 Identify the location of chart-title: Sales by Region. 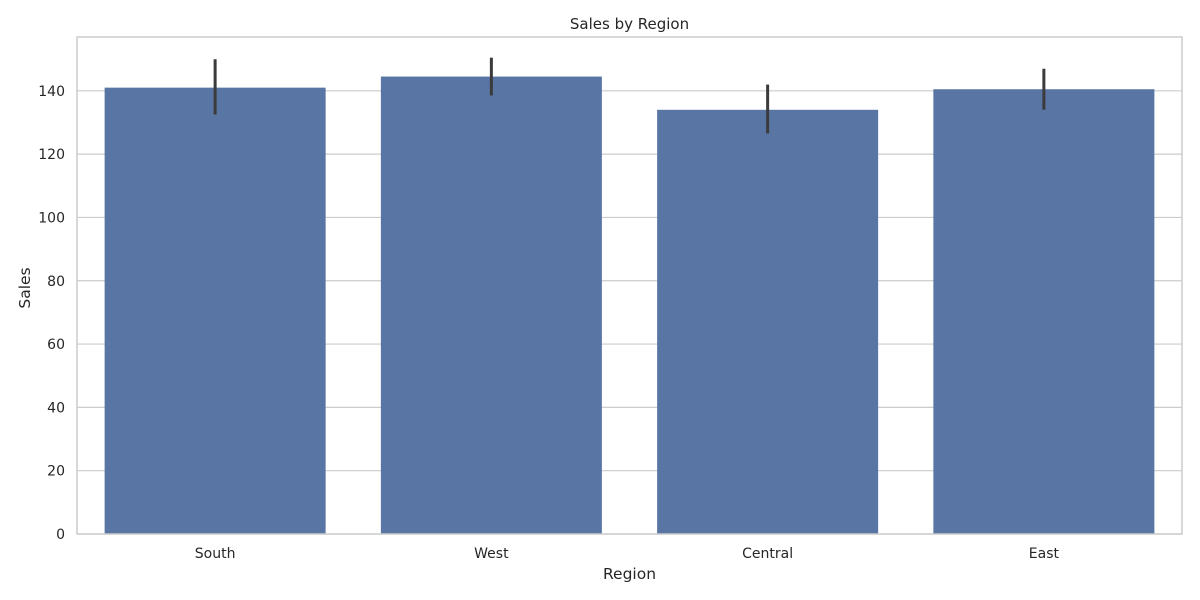
(629, 24).